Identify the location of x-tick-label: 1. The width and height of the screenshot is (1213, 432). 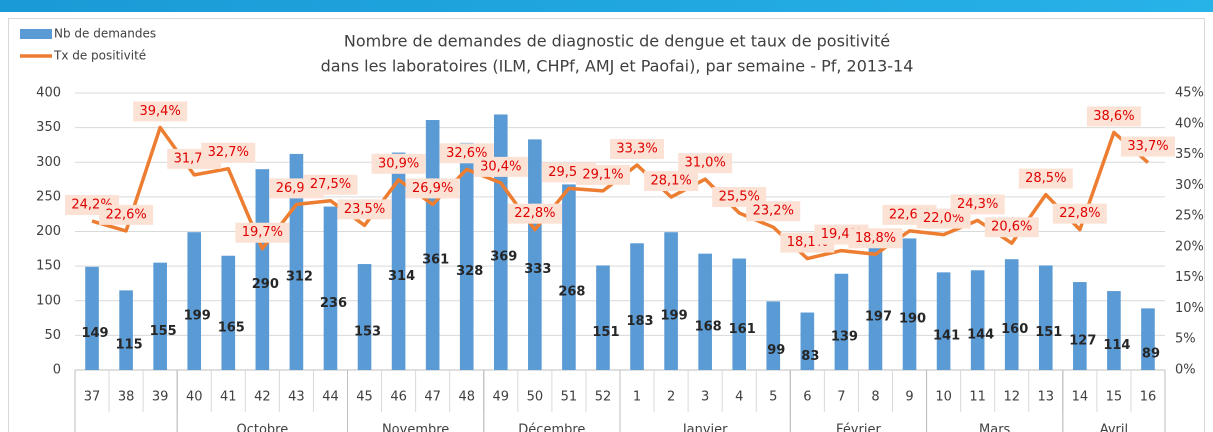
(637, 397).